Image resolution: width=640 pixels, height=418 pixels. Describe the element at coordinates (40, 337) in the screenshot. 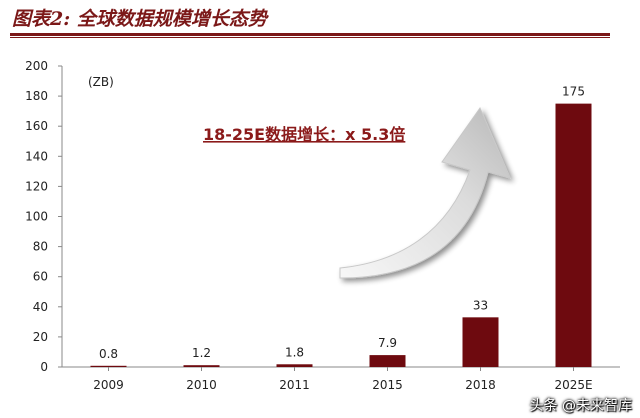

I see `y-tick-label: 20` at that location.